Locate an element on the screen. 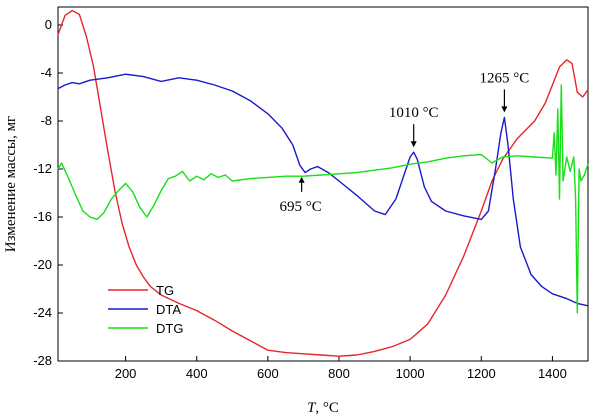 The width and height of the screenshot is (594, 420). y-axis-title: Изменение массы, мг is located at coordinates (11, 184).